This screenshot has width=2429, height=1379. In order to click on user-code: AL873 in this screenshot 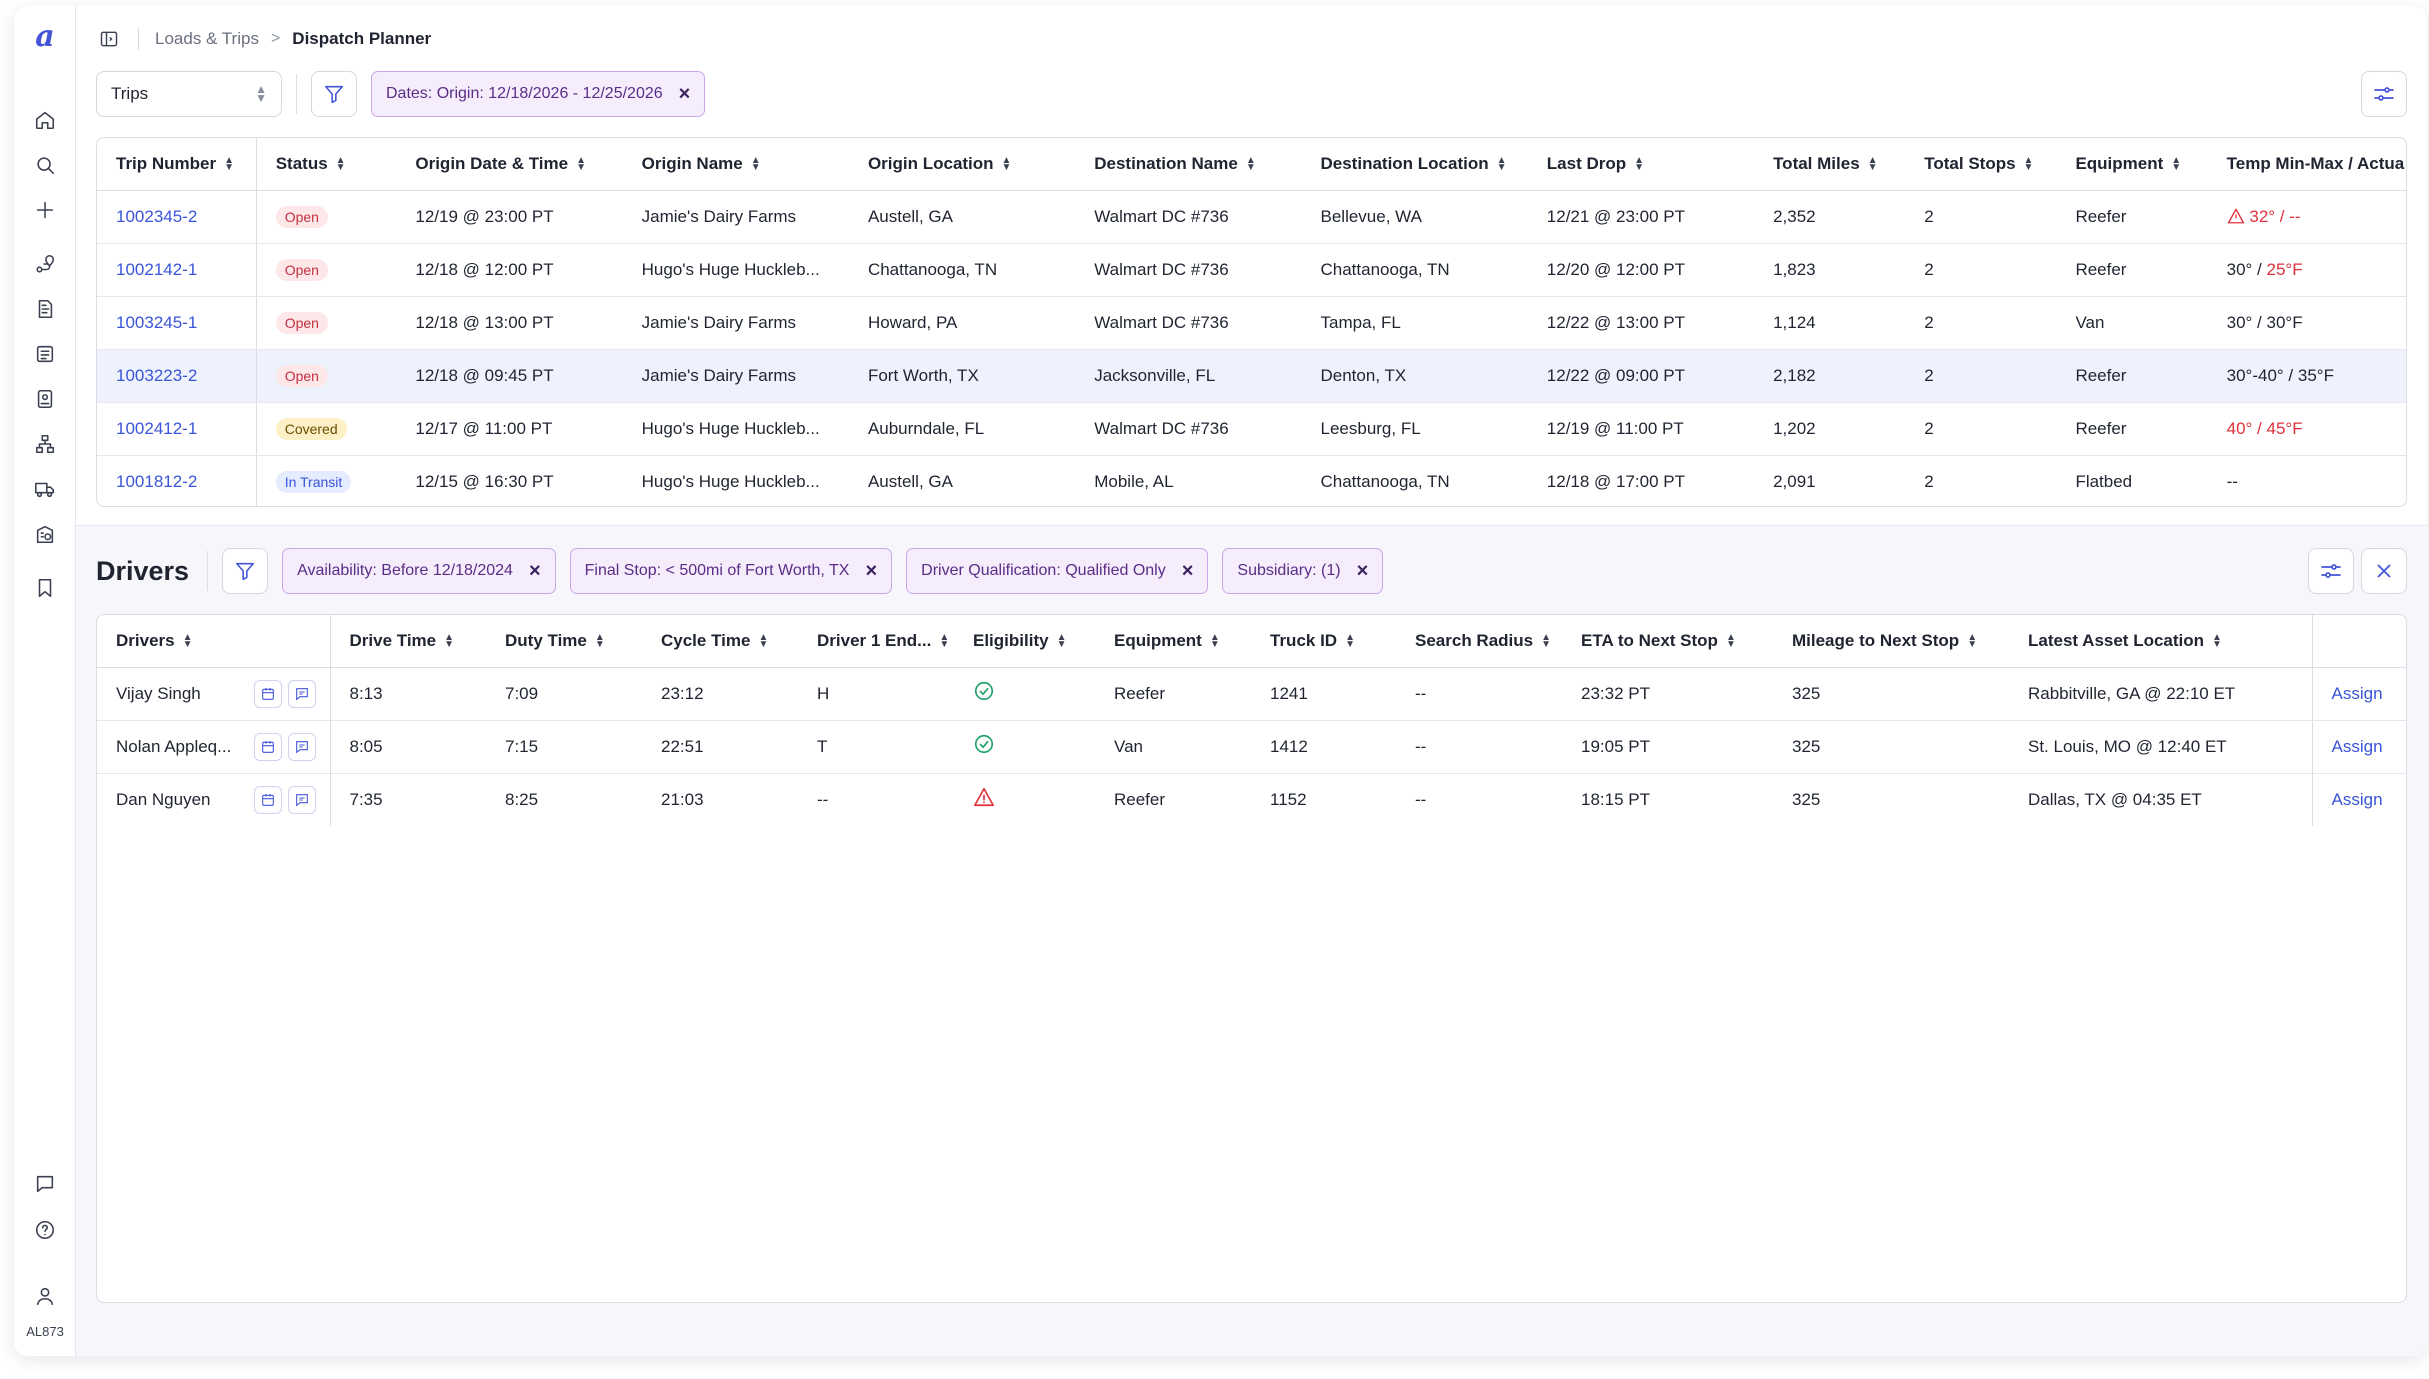, I will do `click(45, 1331)`.